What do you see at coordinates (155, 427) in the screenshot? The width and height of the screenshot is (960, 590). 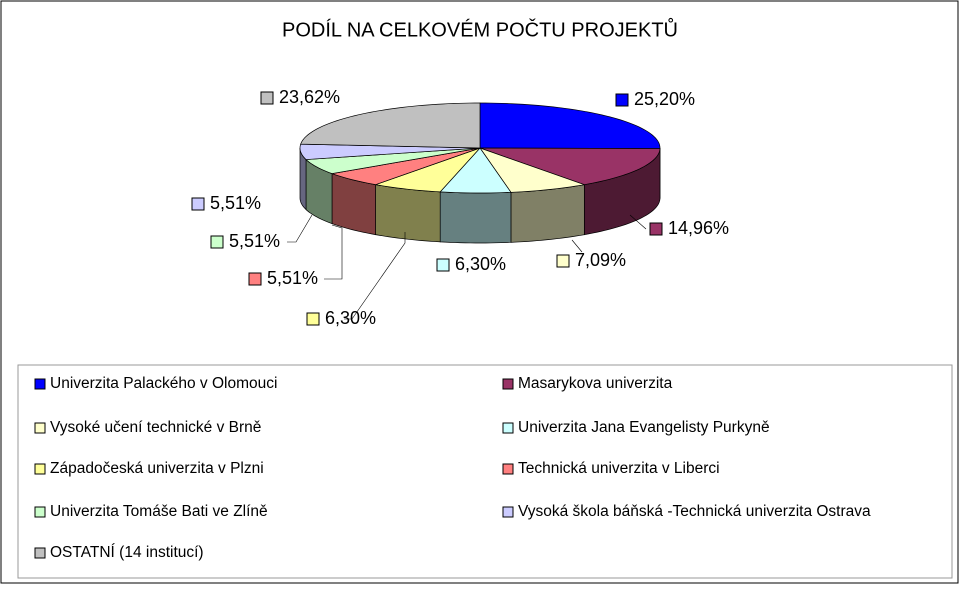 I see `legend-label: Vysoké učení technické v Brně` at bounding box center [155, 427].